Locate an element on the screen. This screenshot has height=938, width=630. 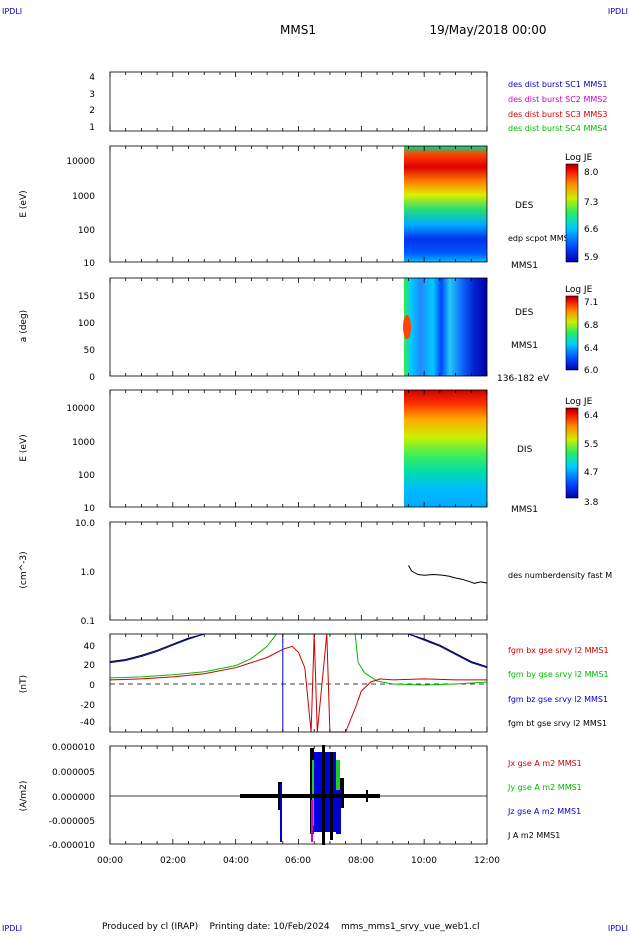
x-tick-label: 02:00 is located at coordinates (173, 861).